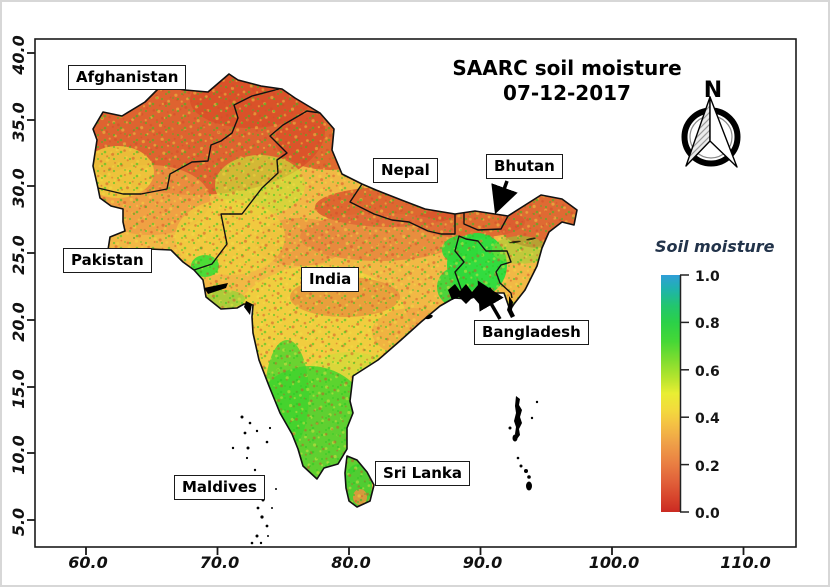 The height and width of the screenshot is (587, 830). I want to click on x-axis-tick-label: 110.0, so click(745, 562).